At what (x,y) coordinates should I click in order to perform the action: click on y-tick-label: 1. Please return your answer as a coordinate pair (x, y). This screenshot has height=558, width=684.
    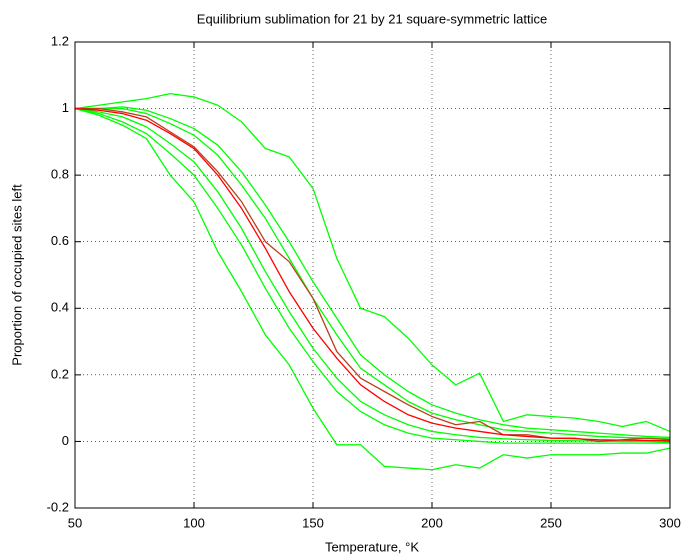
    Looking at the image, I should click on (65, 107).